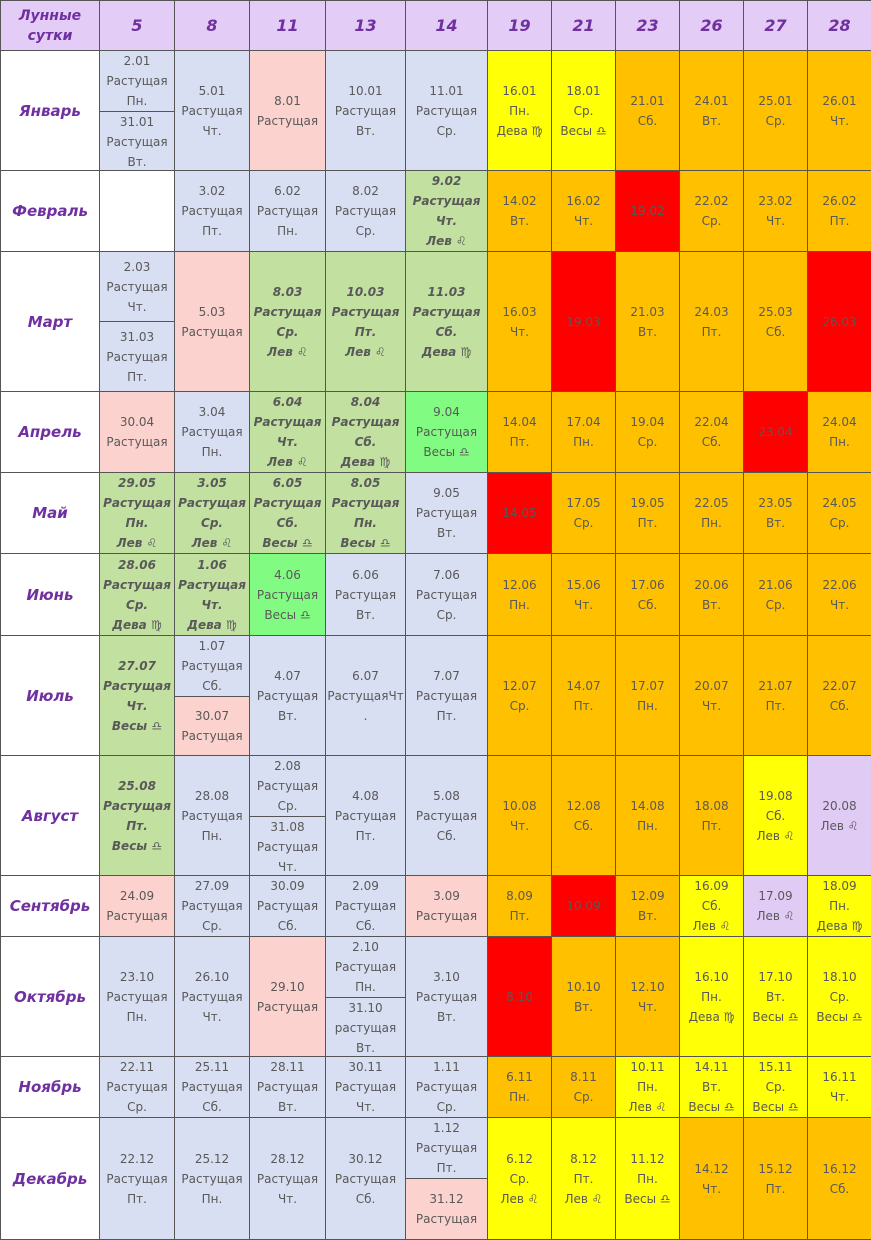 This screenshot has width=871, height=1240. What do you see at coordinates (519, 997) in the screenshot?
I see `cell-line: 8.10` at bounding box center [519, 997].